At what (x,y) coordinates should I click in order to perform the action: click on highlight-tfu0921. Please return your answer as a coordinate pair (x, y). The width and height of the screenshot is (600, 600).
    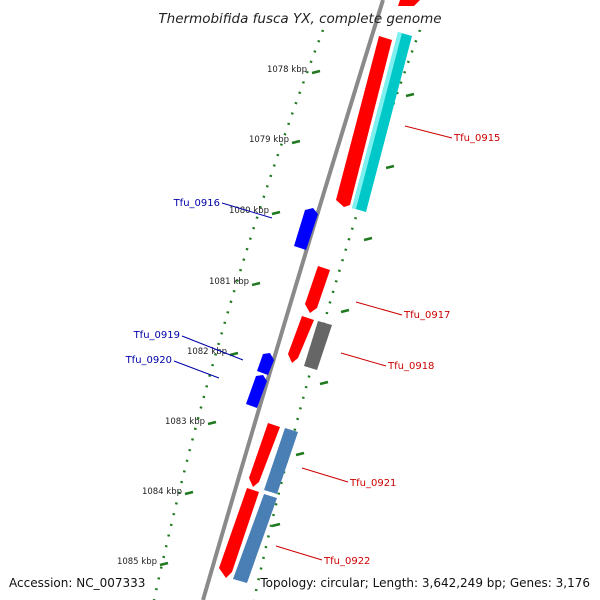
    Looking at the image, I should click on (281, 461).